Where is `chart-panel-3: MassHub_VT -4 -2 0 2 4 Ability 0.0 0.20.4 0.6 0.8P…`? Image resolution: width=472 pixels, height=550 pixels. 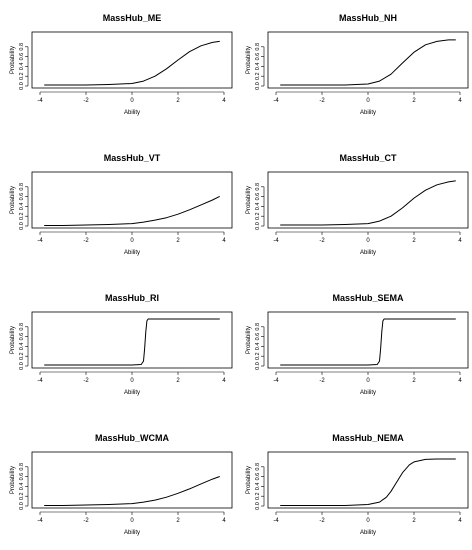 chart-panel-3: MassHub_VT -4 -2 0 2 4 Ability 0.0 0.20.4 0.6 0.8P… is located at coordinates (121, 204).